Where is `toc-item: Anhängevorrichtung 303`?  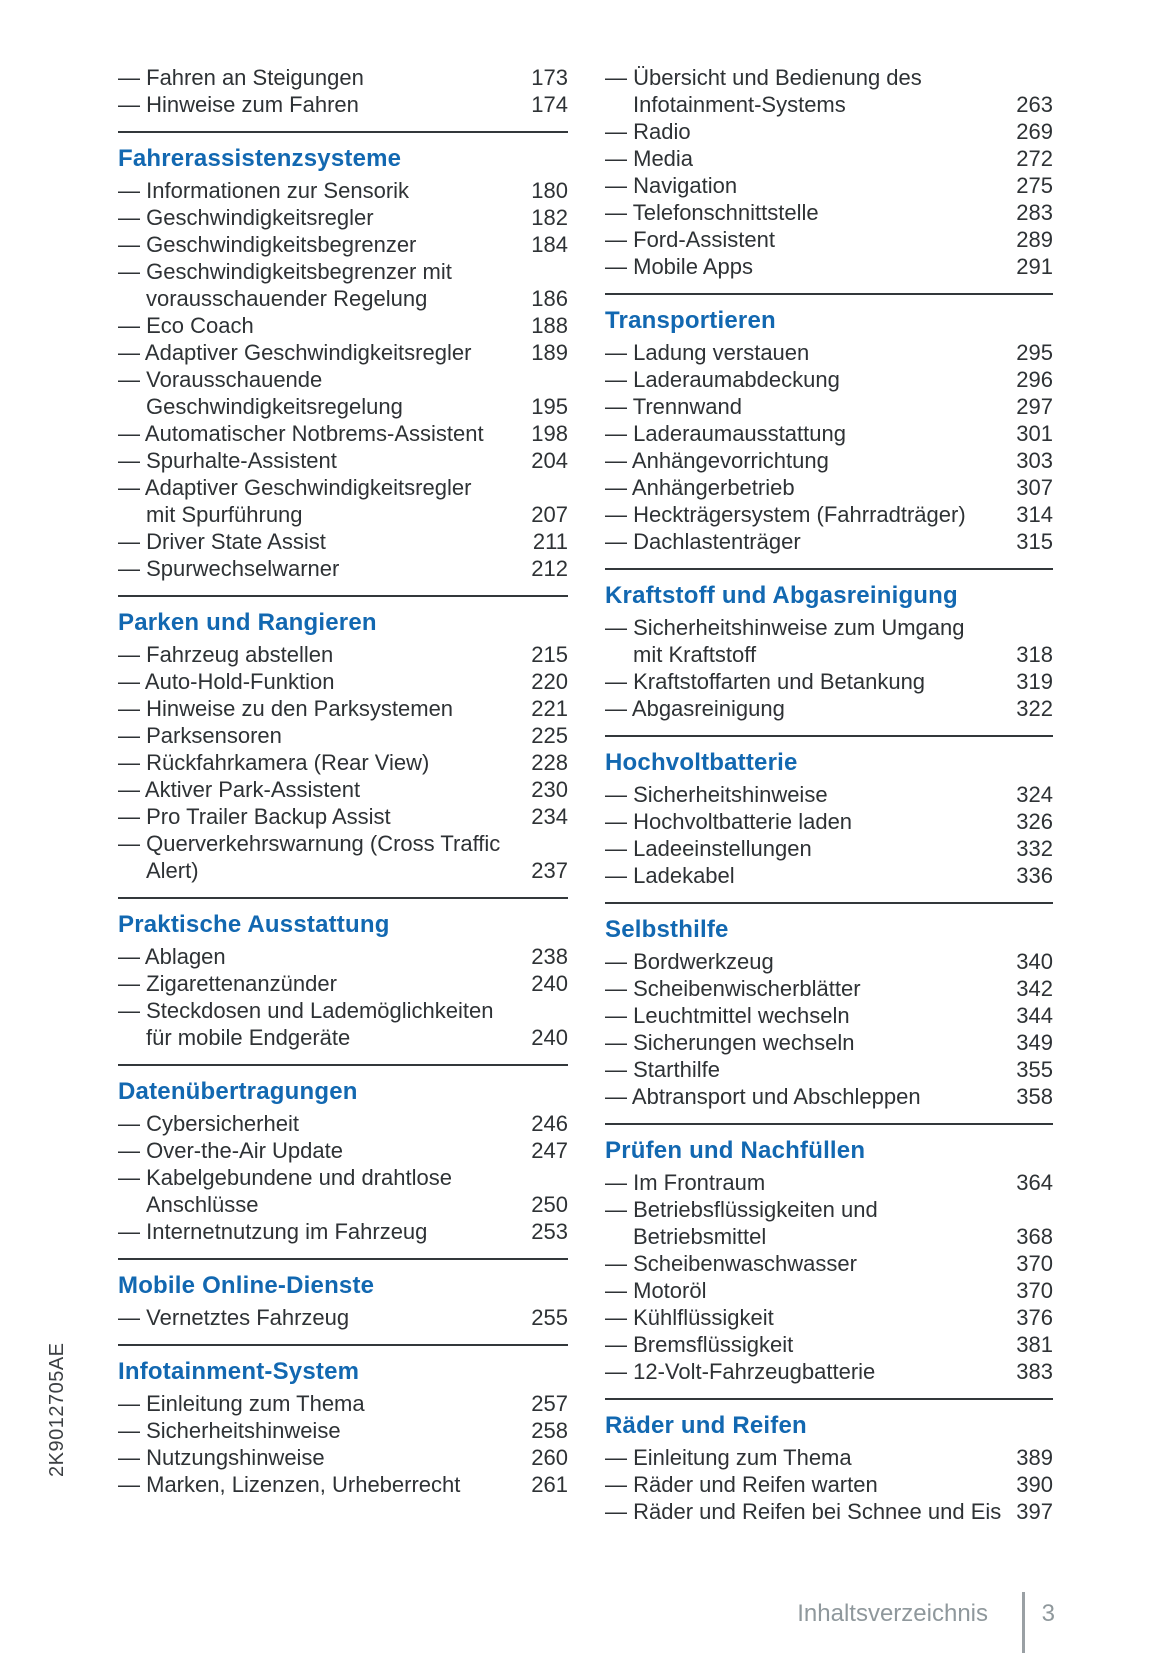
toc-item: Anhängevorrichtung 303 is located at coordinates (829, 460).